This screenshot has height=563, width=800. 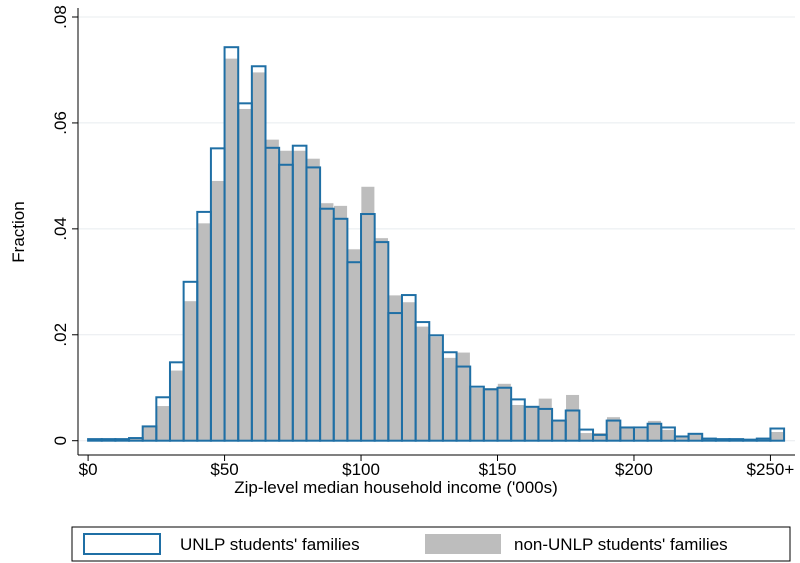 What do you see at coordinates (771, 469) in the screenshot?
I see `x-tick-label: $250+` at bounding box center [771, 469].